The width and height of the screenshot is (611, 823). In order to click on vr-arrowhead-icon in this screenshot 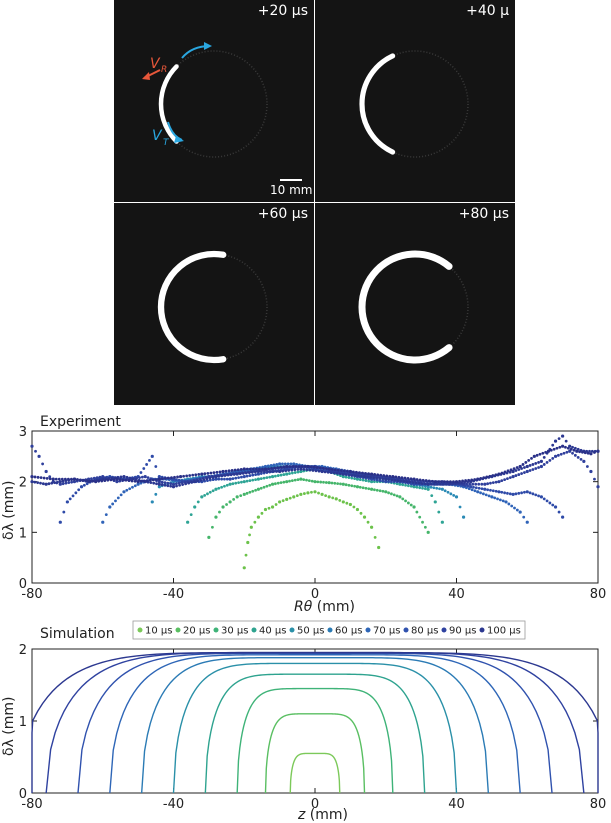, I will do `click(146, 76)`.